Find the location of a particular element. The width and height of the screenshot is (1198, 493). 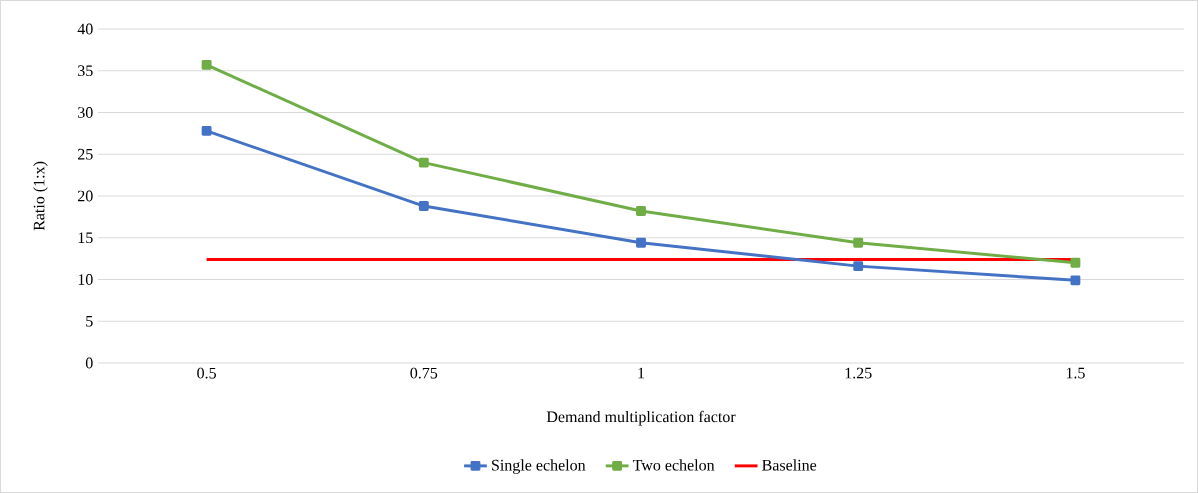

x-tick-label: 1.25 is located at coordinates (858, 373).